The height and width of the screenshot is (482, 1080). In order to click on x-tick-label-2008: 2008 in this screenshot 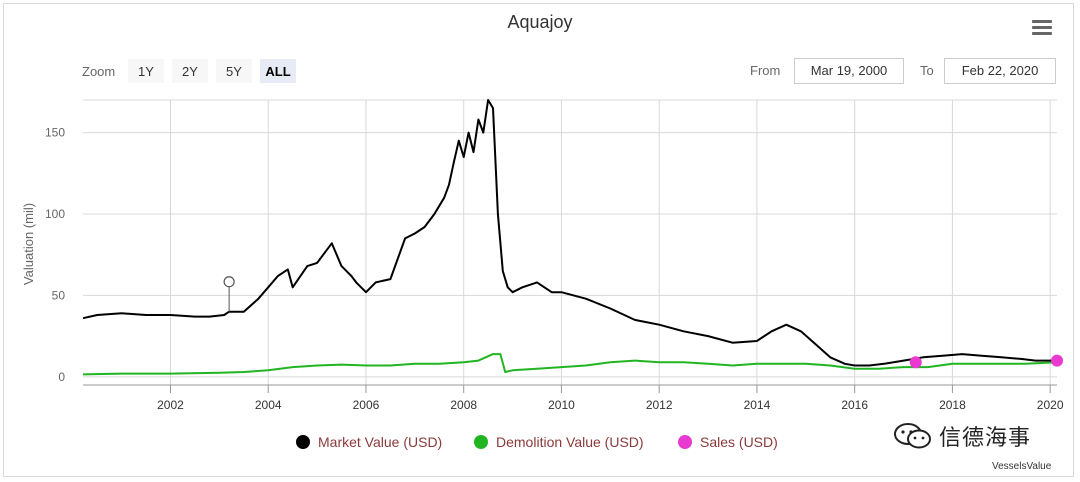, I will do `click(463, 405)`.